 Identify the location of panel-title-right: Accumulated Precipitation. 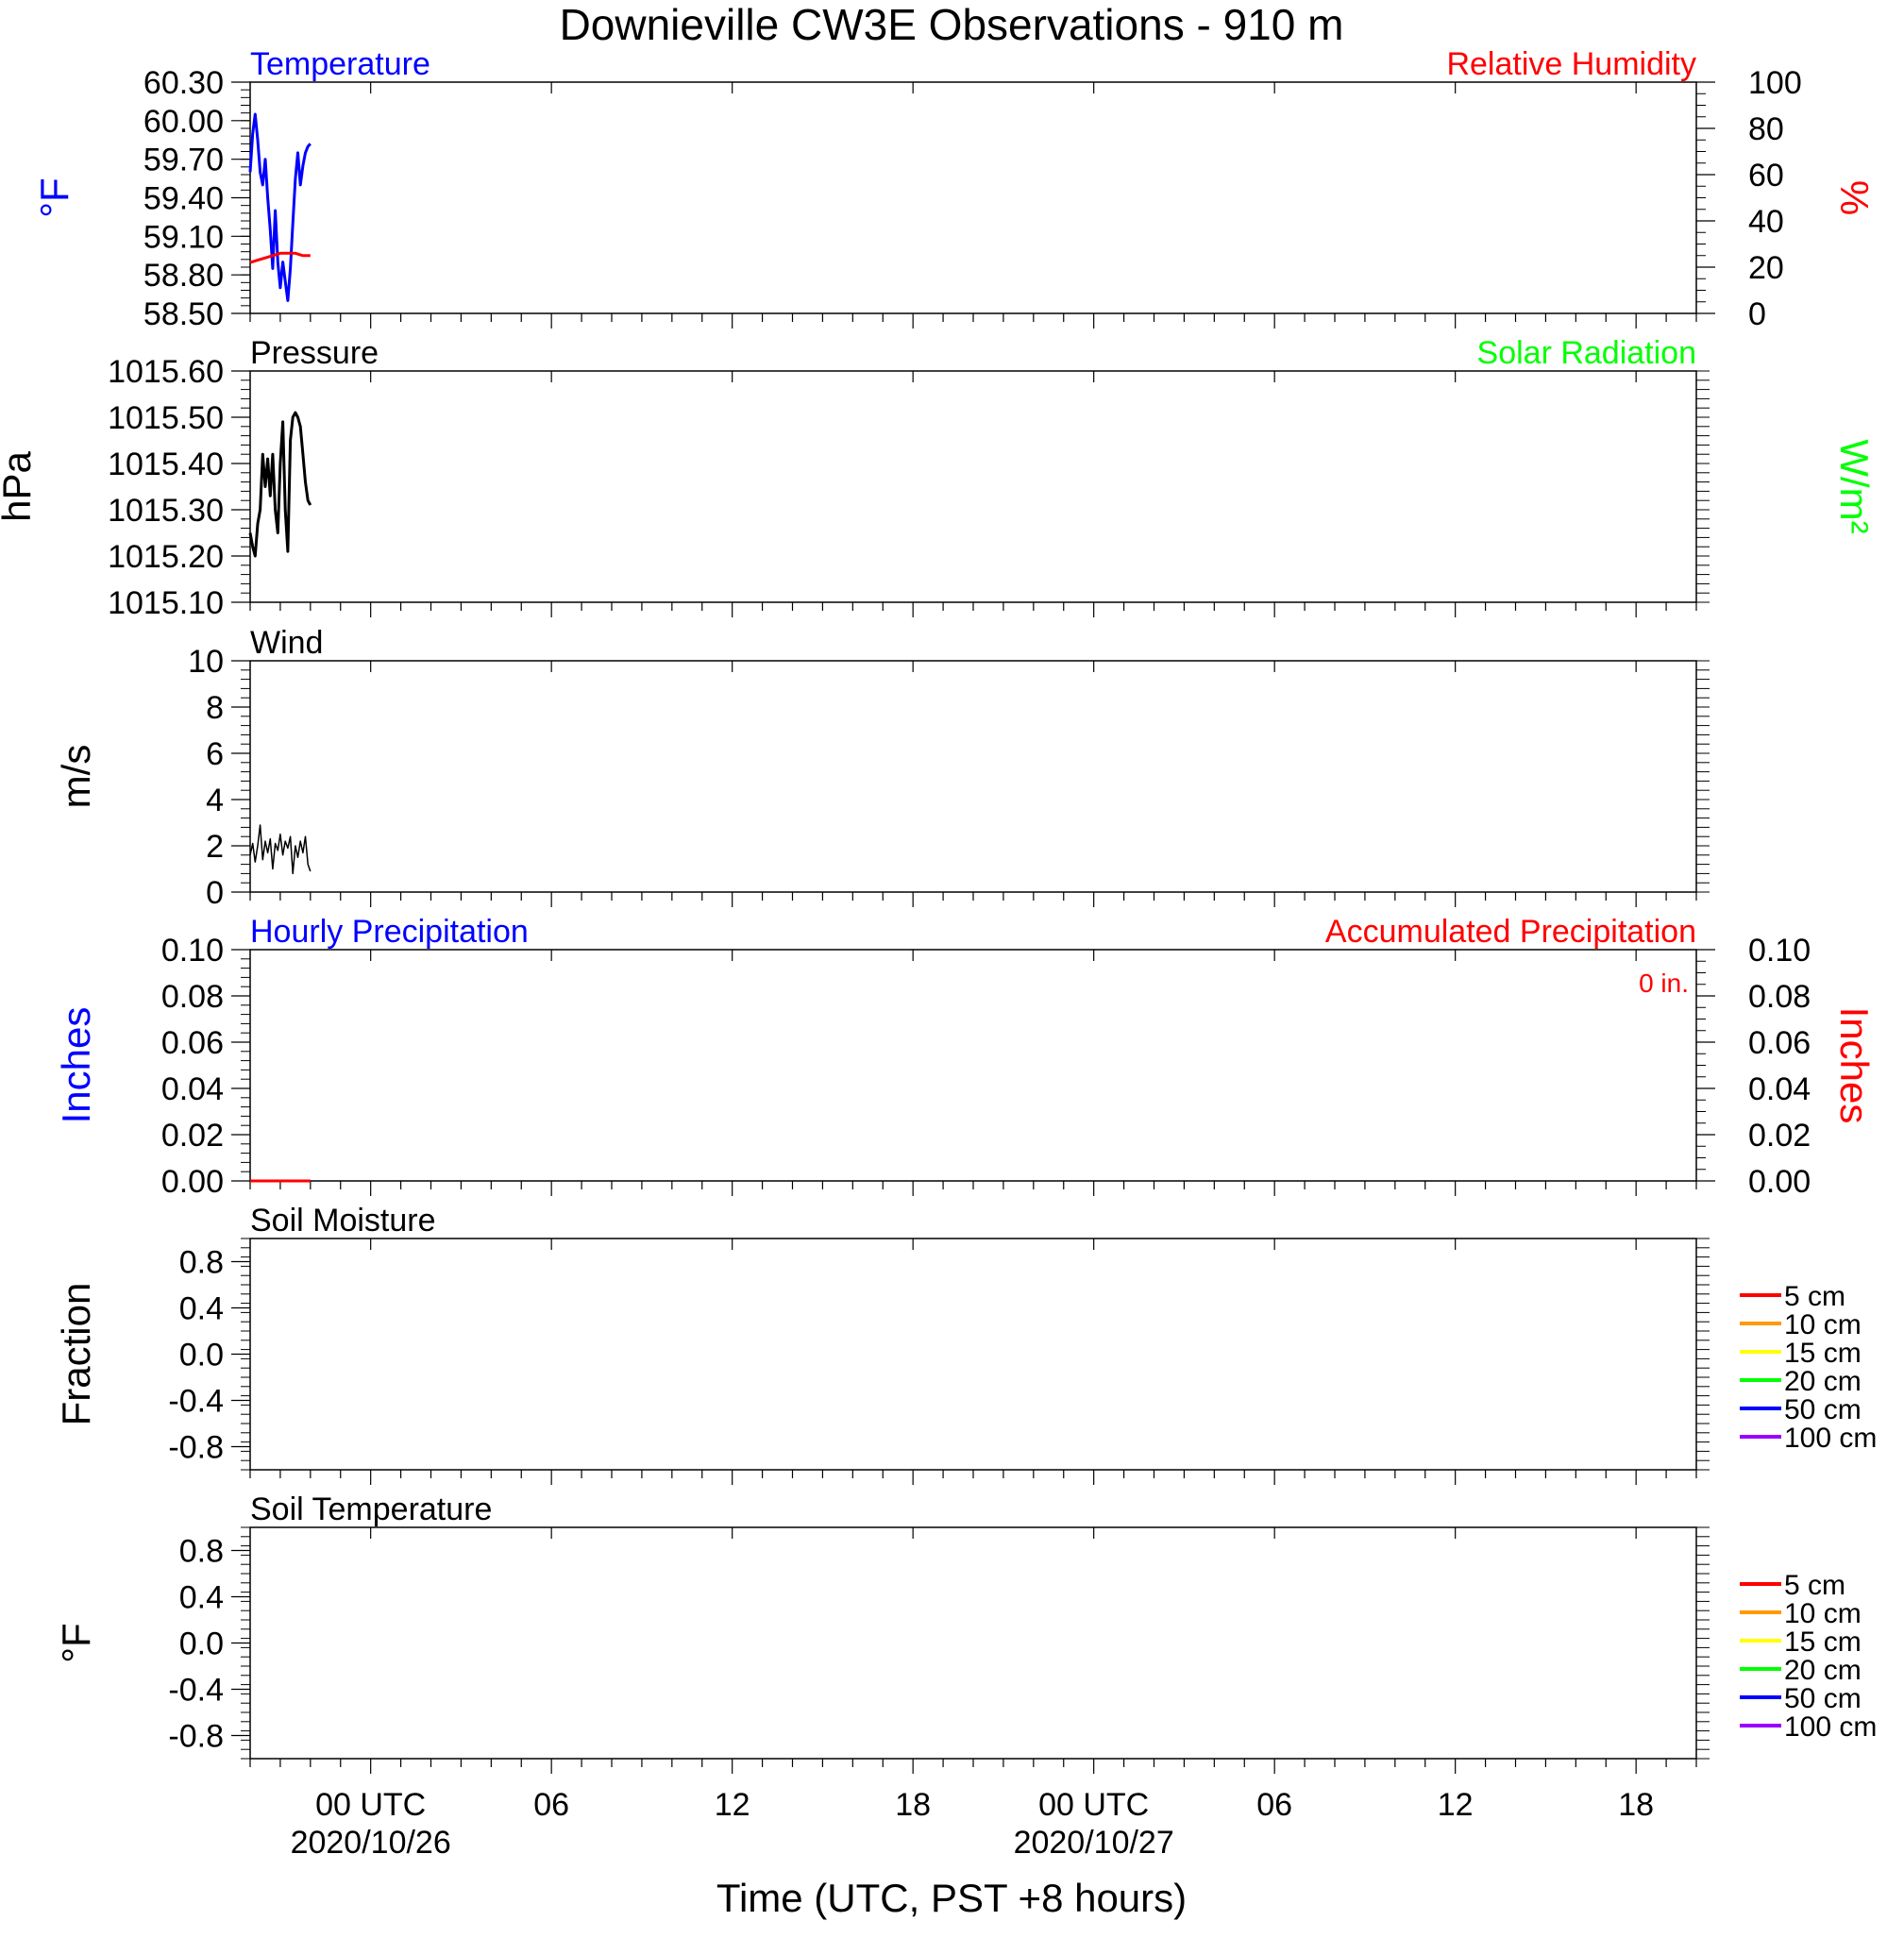
(1510, 932).